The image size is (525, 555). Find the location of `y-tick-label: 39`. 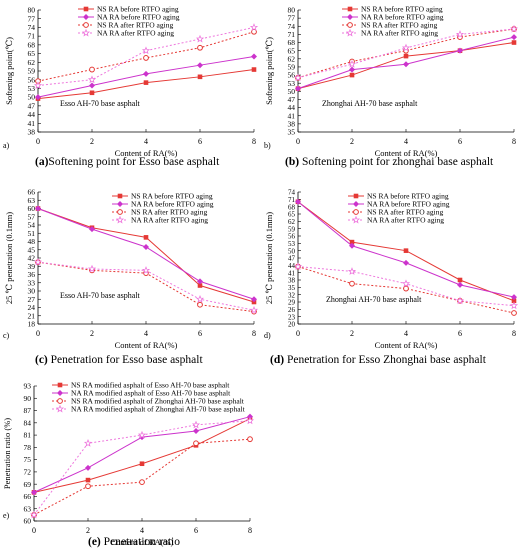

y-tick-label: 39 is located at coordinates (32, 266).